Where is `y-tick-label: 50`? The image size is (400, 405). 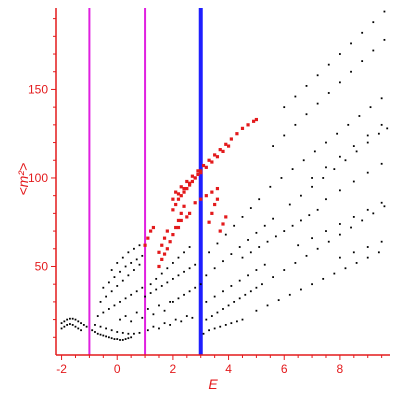 y-tick-label: 50 is located at coordinates (42, 266).